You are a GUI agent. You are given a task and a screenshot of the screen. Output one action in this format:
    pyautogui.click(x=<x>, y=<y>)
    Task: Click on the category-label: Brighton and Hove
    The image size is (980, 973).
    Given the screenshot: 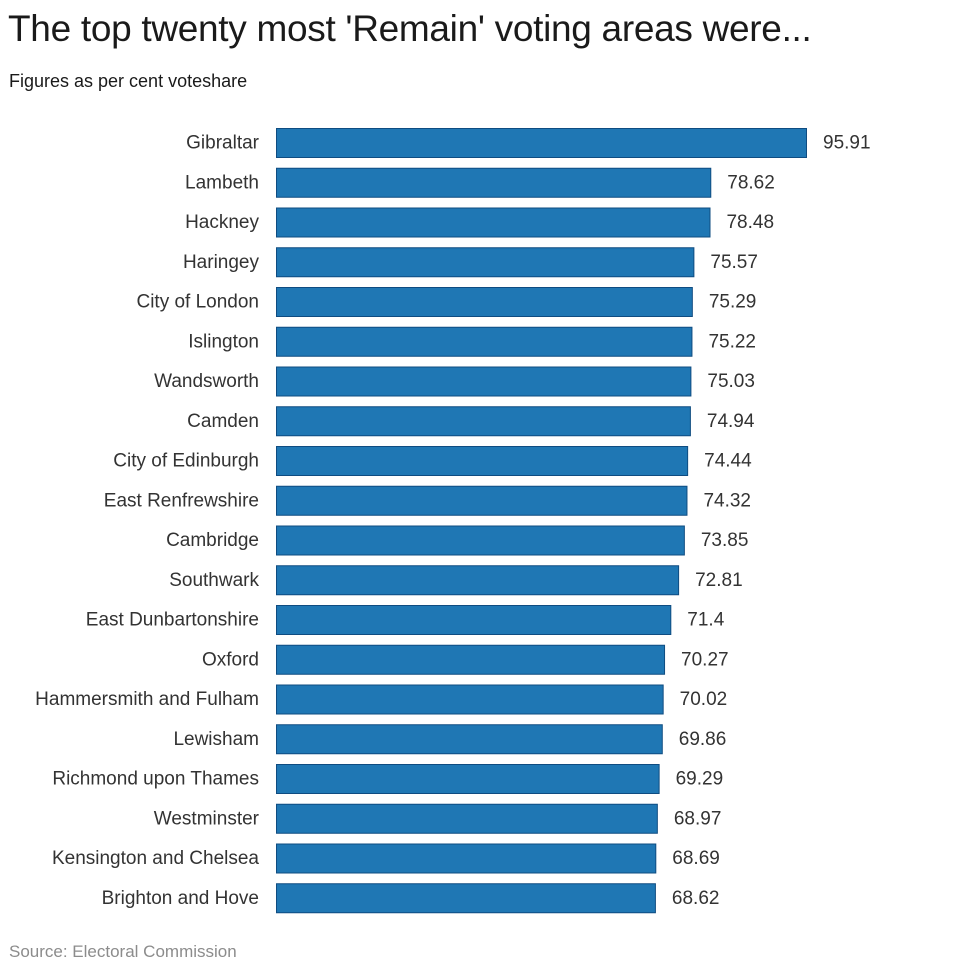 What is the action you would take?
    pyautogui.click(x=180, y=898)
    